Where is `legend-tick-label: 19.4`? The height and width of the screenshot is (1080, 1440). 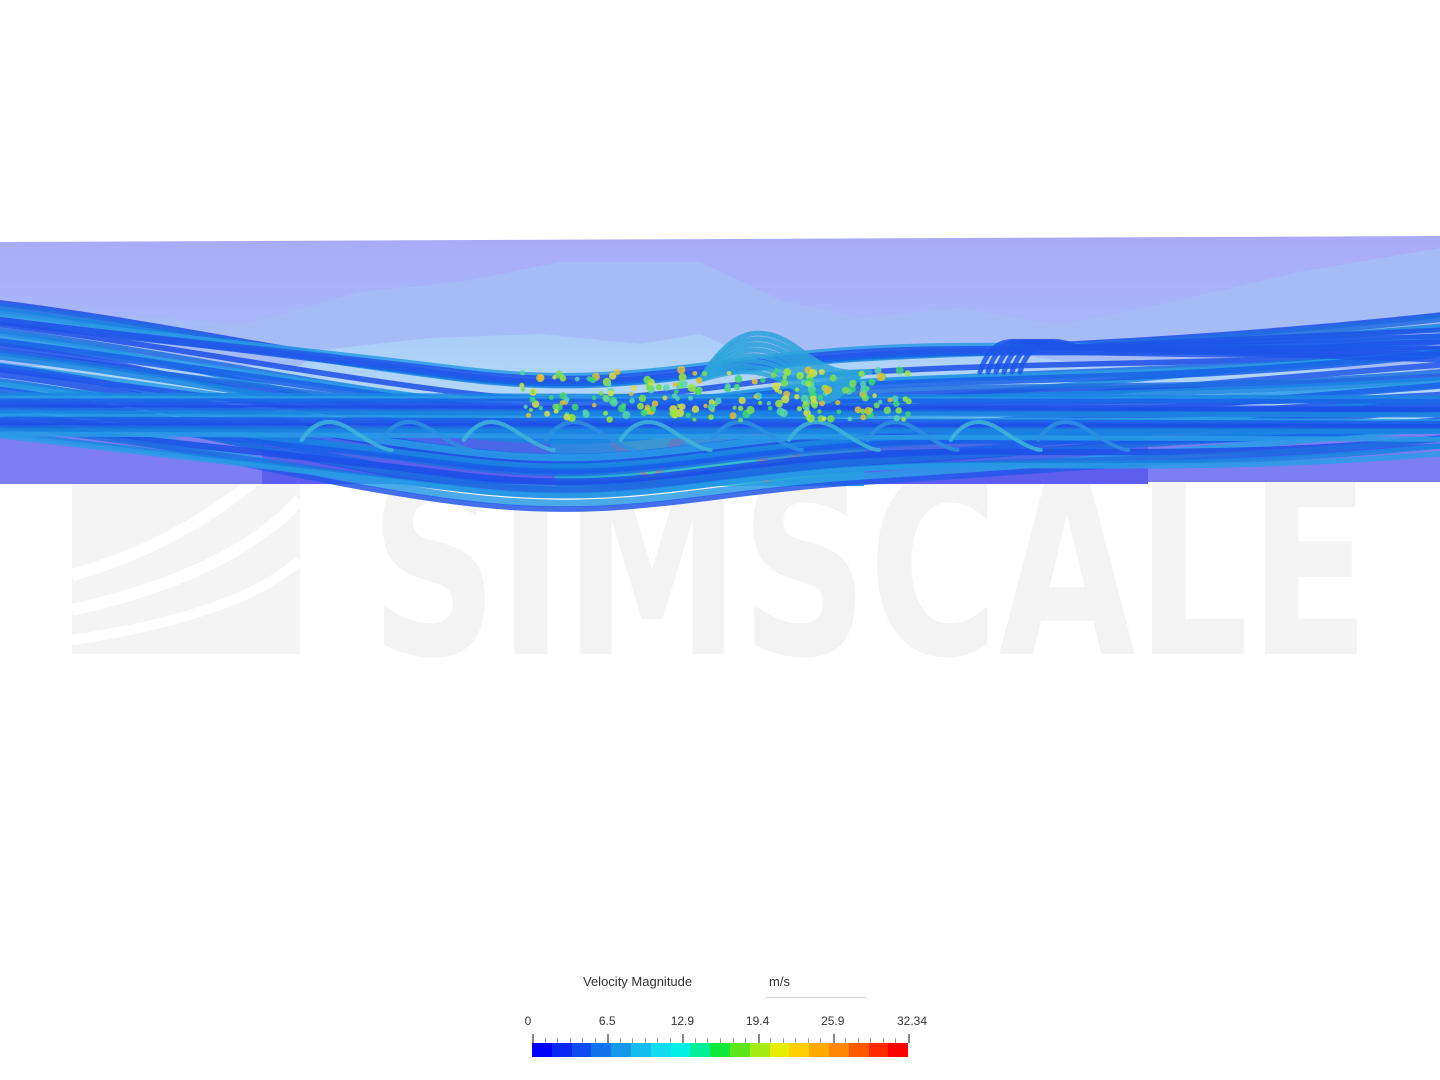 legend-tick-label: 19.4 is located at coordinates (757, 1021).